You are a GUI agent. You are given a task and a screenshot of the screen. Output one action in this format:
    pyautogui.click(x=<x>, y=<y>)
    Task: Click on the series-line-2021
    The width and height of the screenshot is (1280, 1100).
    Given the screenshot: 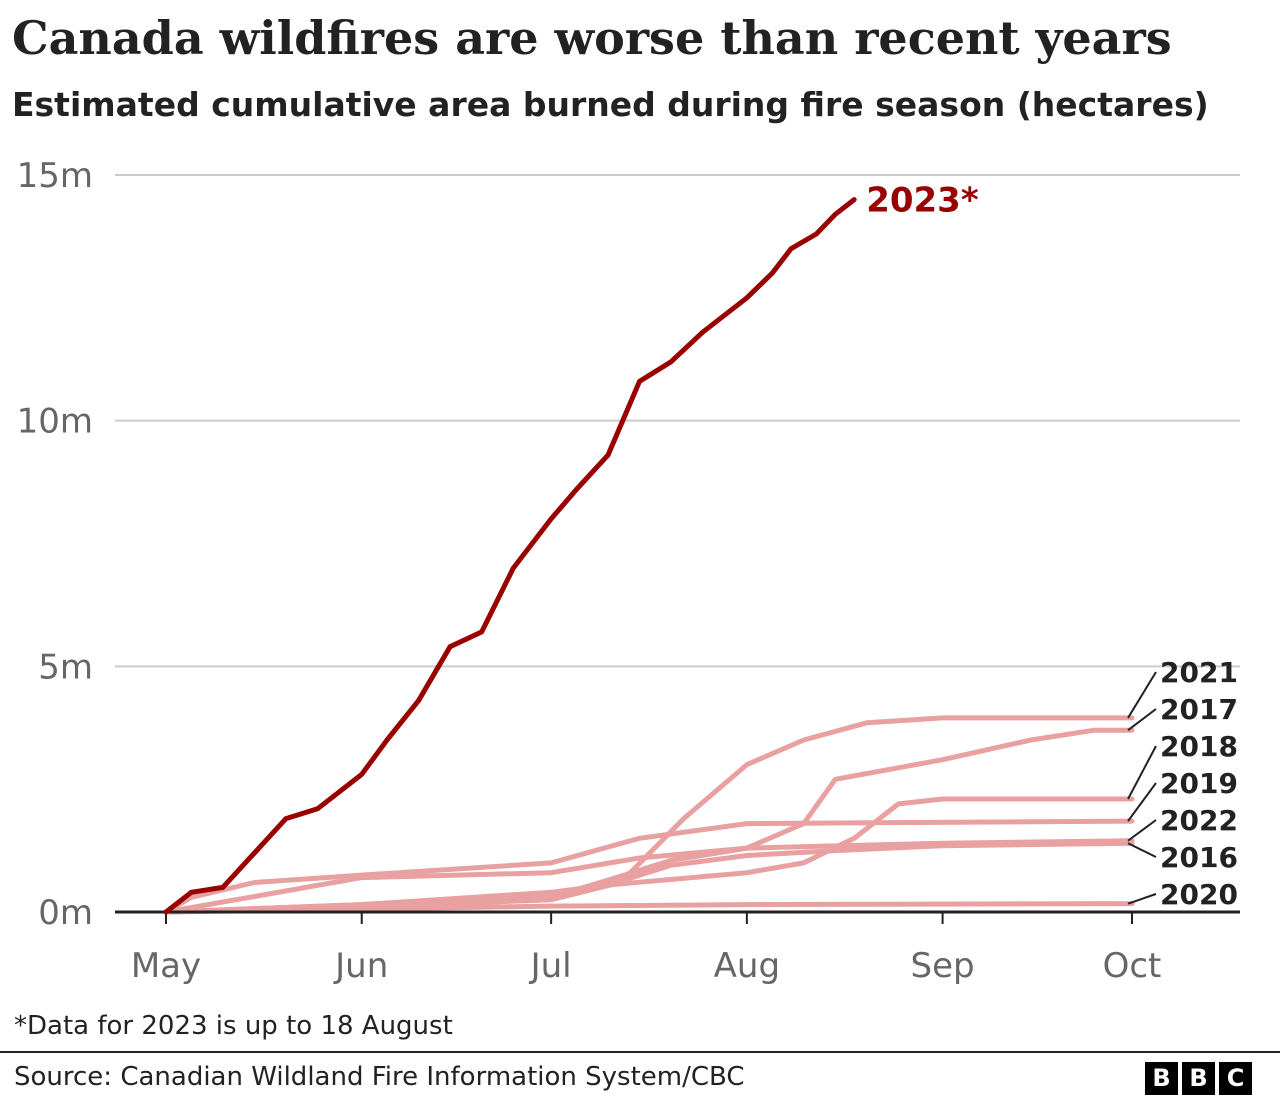 What is the action you would take?
    pyautogui.click(x=649, y=815)
    